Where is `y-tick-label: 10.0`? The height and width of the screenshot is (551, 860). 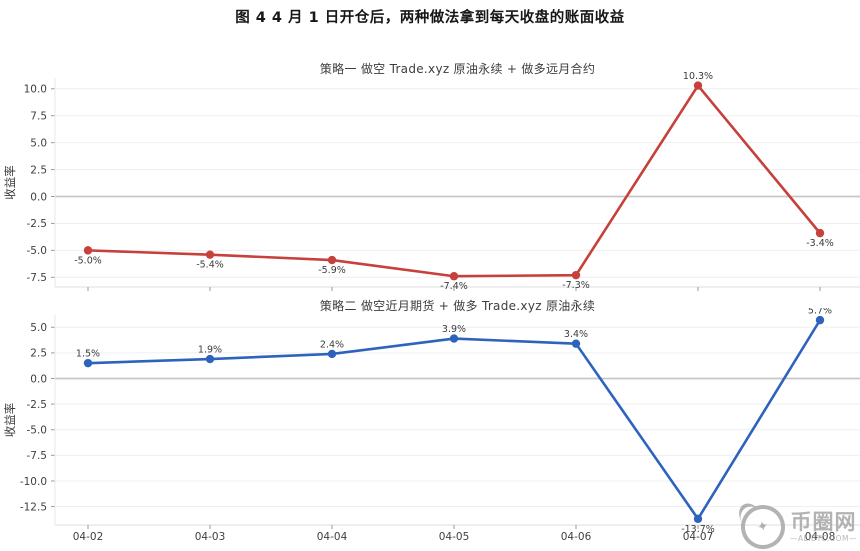
y-tick-label: 10.0 is located at coordinates (35, 90).